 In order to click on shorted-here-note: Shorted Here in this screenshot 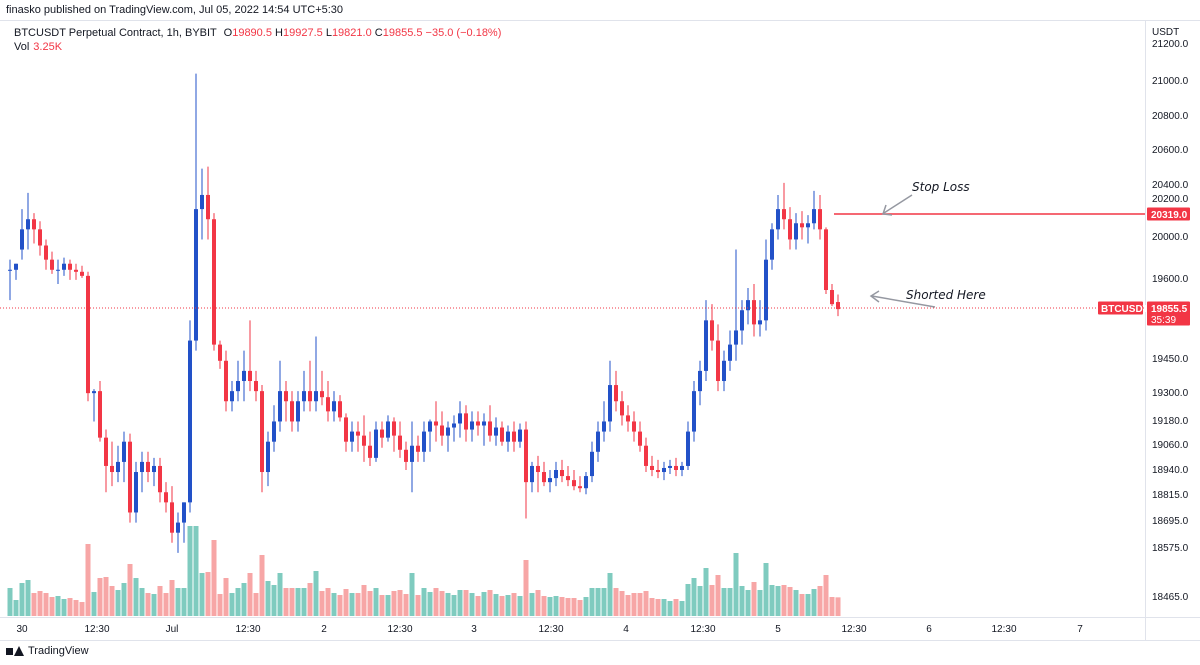, I will do `click(946, 295)`.